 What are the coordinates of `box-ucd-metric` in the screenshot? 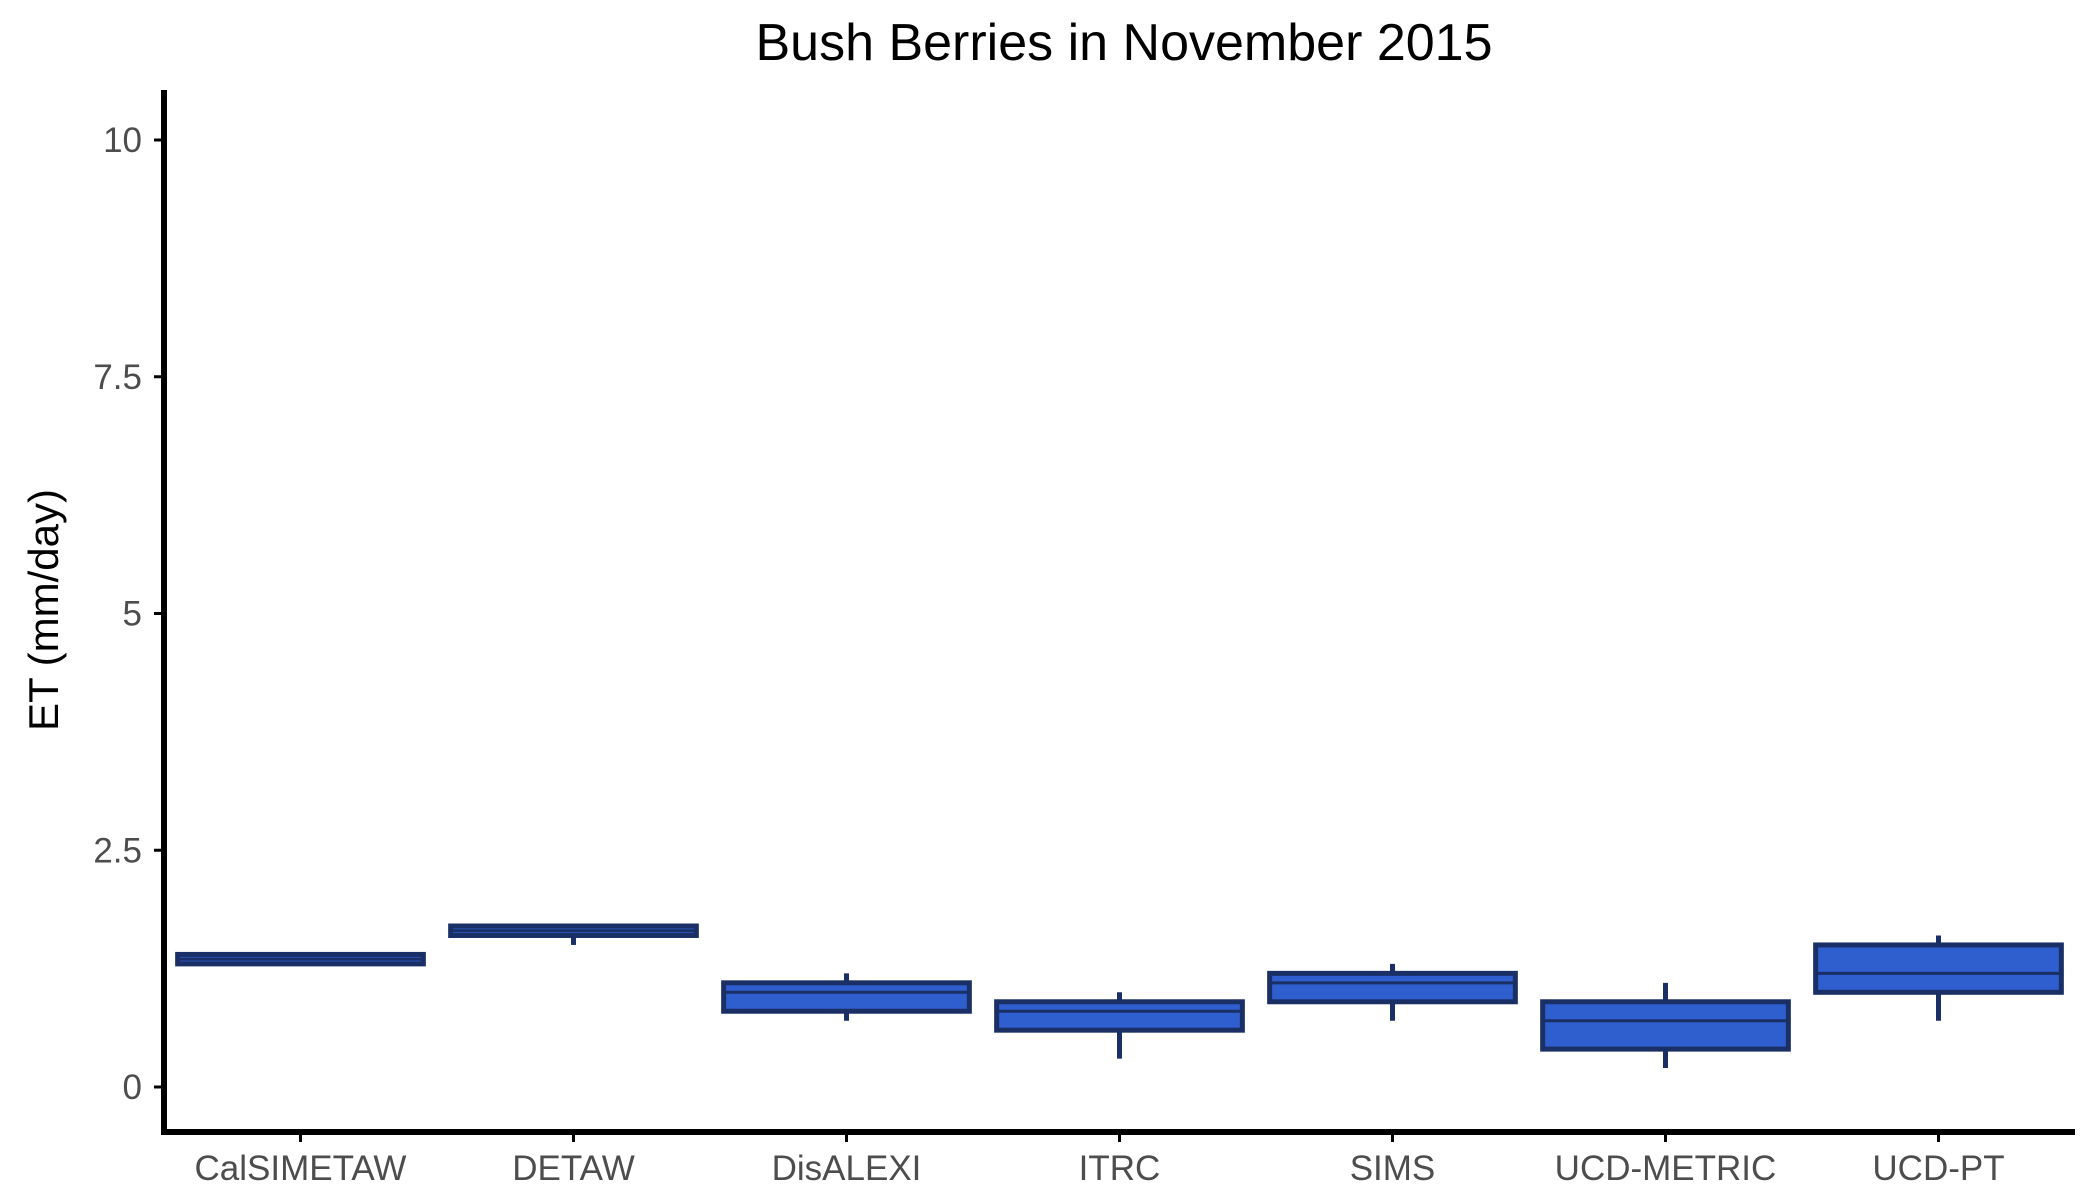 It's located at (1665, 1025).